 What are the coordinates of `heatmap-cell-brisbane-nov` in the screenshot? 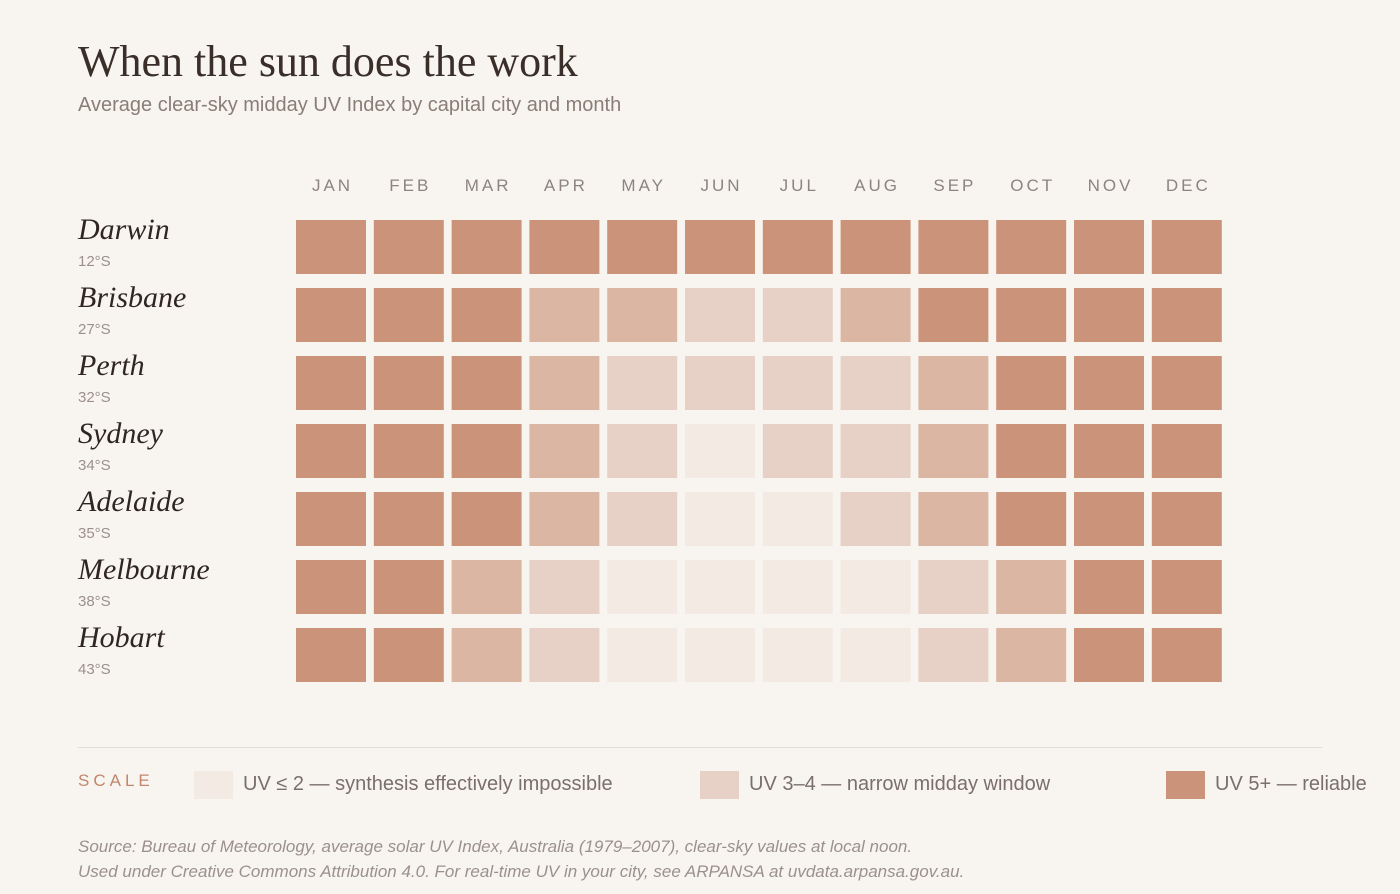 It's located at (1109, 315).